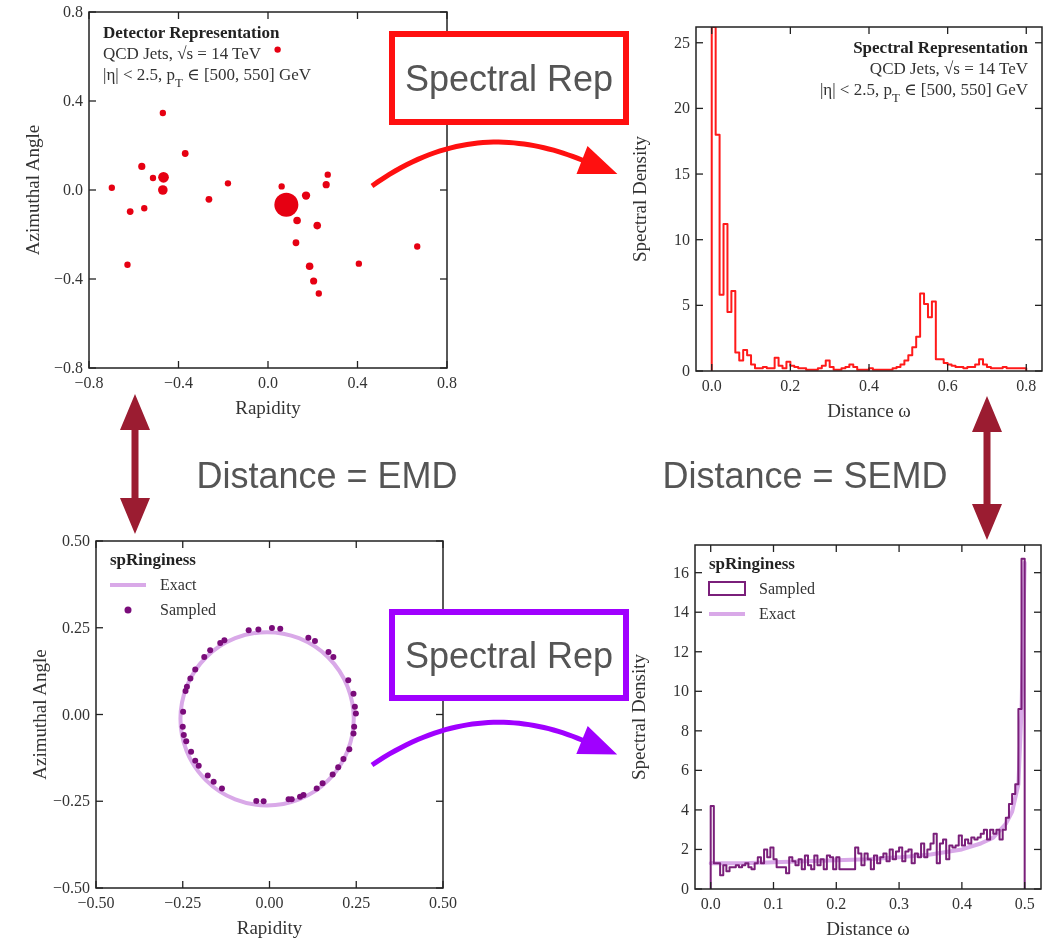 The height and width of the screenshot is (942, 1048). I want to click on text: Detector Representation, so click(191, 32).